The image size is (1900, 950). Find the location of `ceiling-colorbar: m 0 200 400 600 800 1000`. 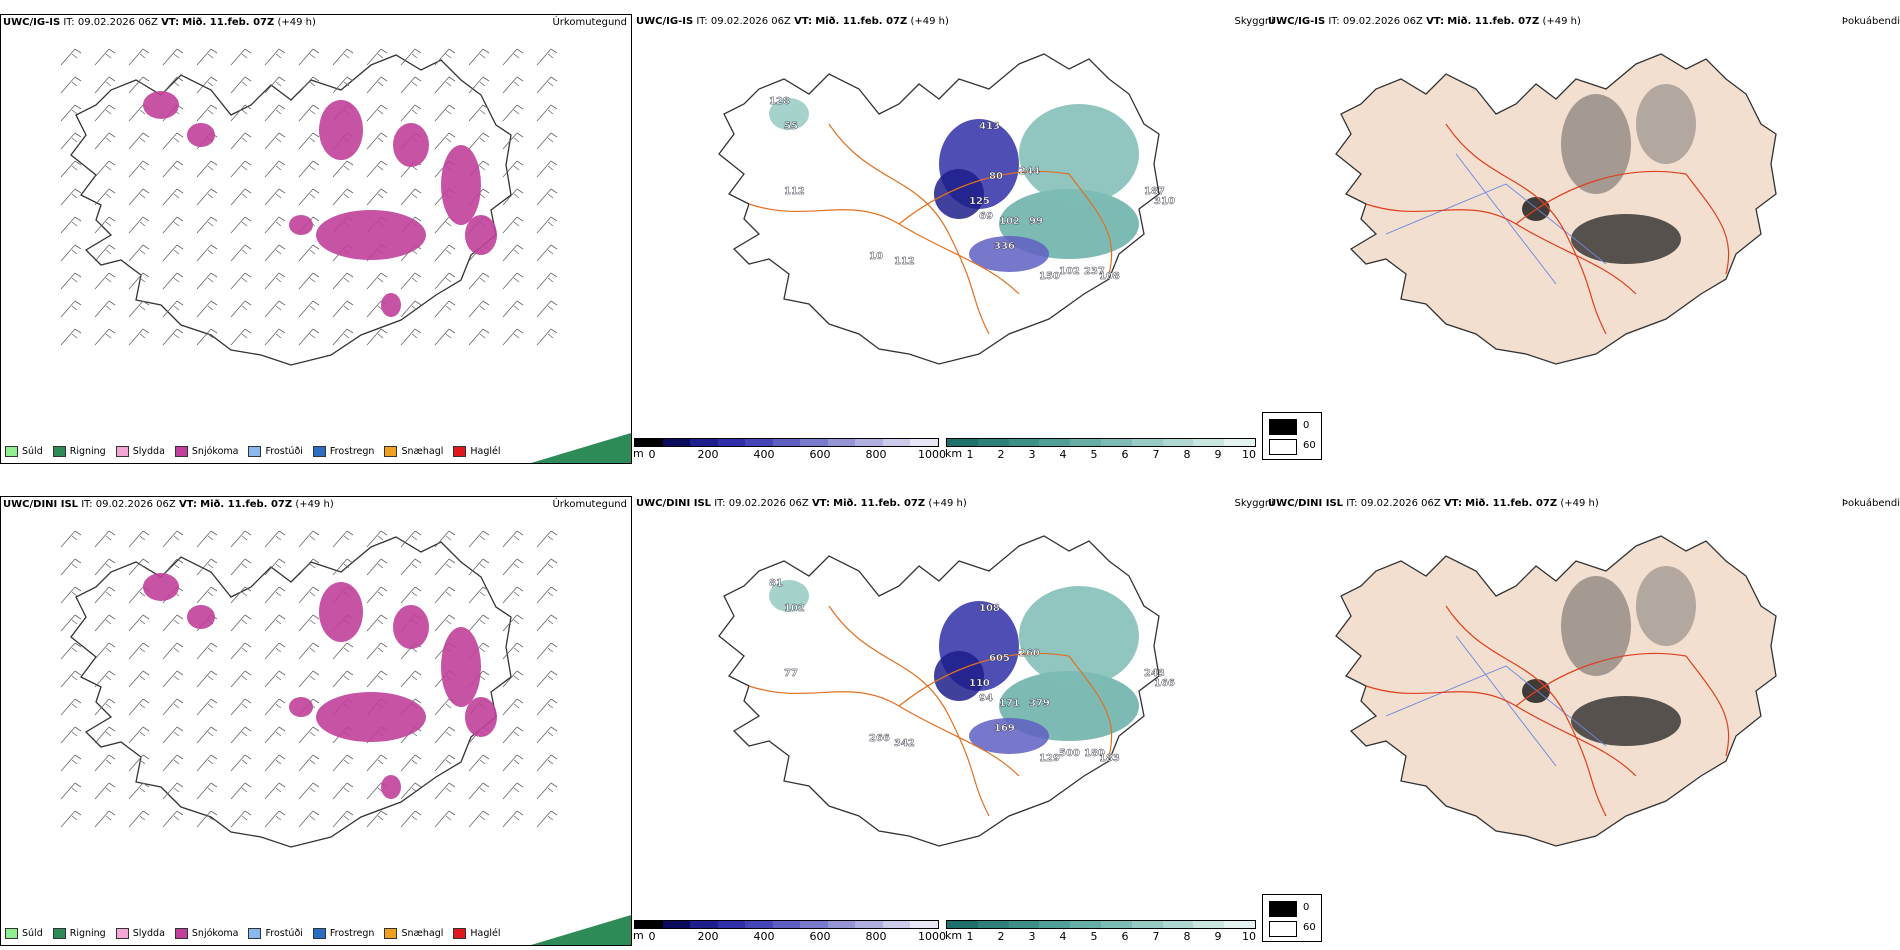

ceiling-colorbar: m 0 200 400 600 800 1000 is located at coordinates (789, 931).